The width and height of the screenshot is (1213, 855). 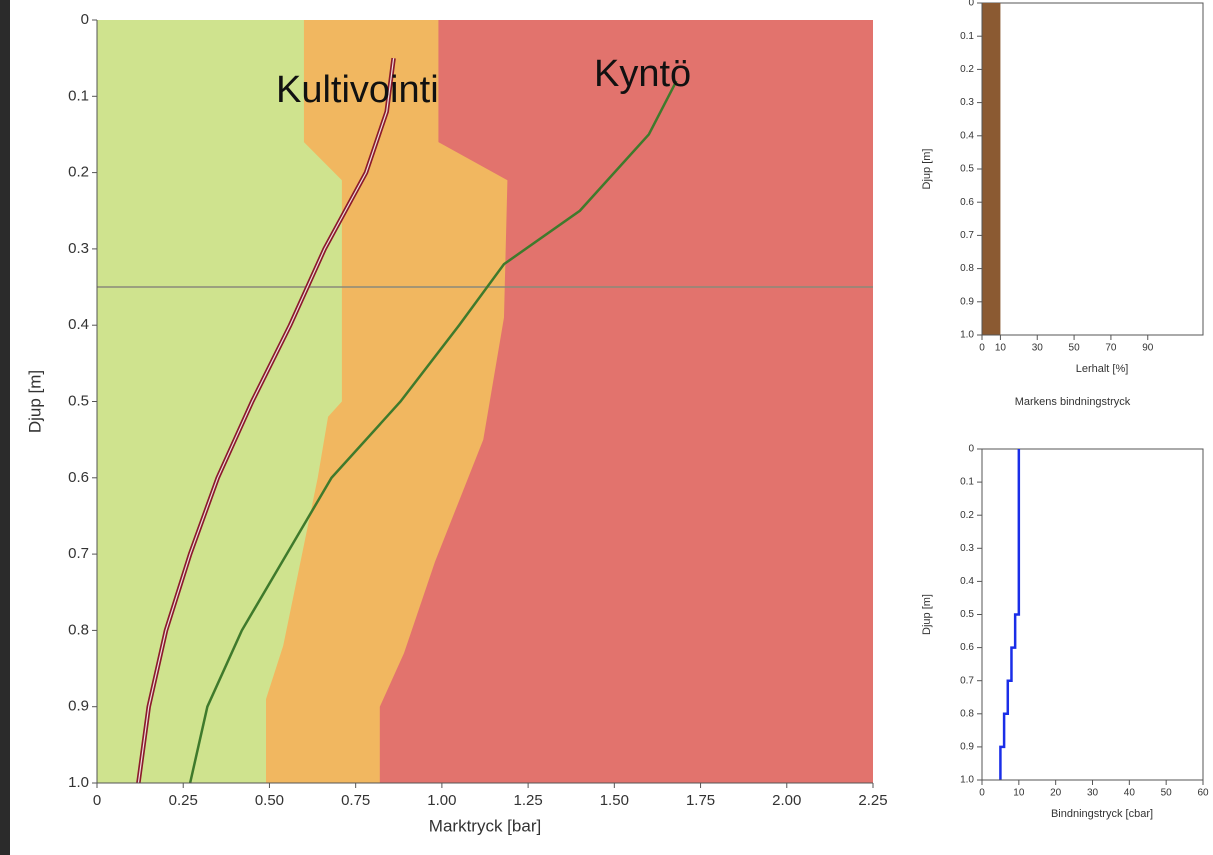 I want to click on x-axis-label: Bindningstryck [cbar], so click(x=1102, y=814).